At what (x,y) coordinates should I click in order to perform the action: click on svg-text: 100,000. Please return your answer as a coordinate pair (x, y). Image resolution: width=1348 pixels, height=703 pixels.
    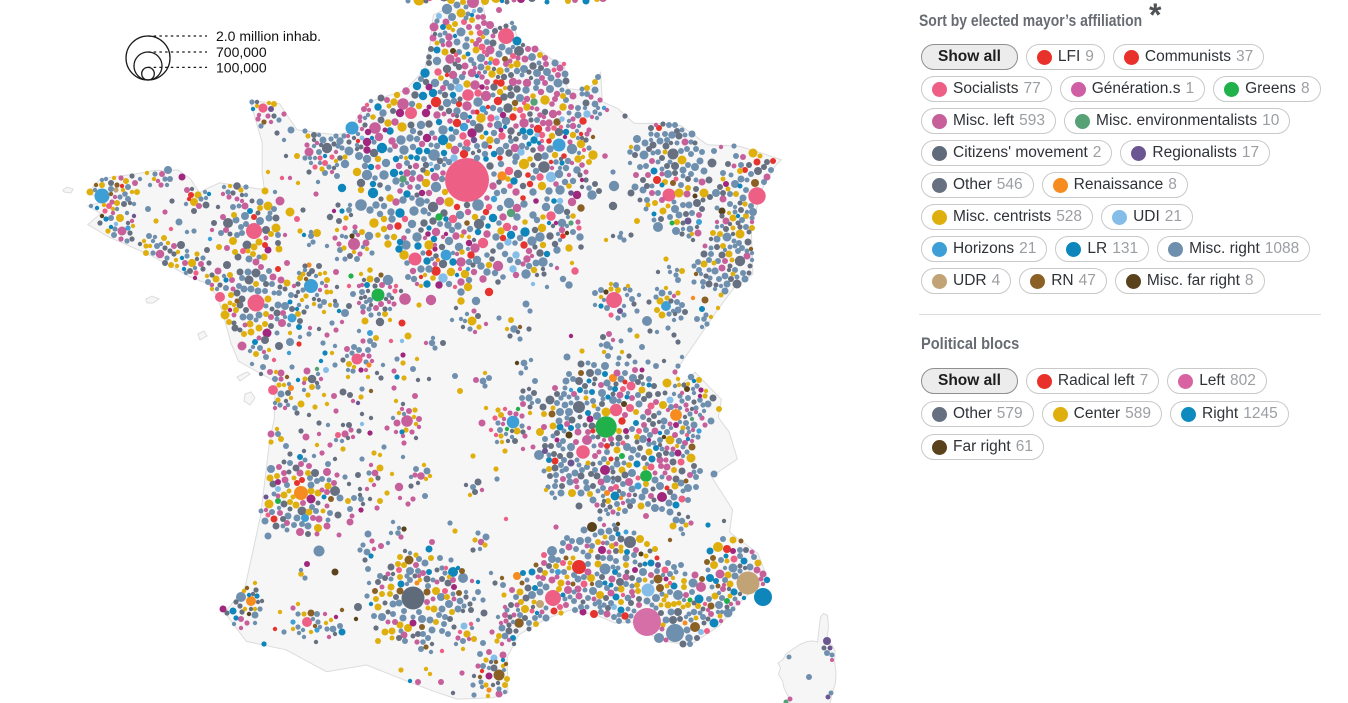
    Looking at the image, I should click on (241, 67).